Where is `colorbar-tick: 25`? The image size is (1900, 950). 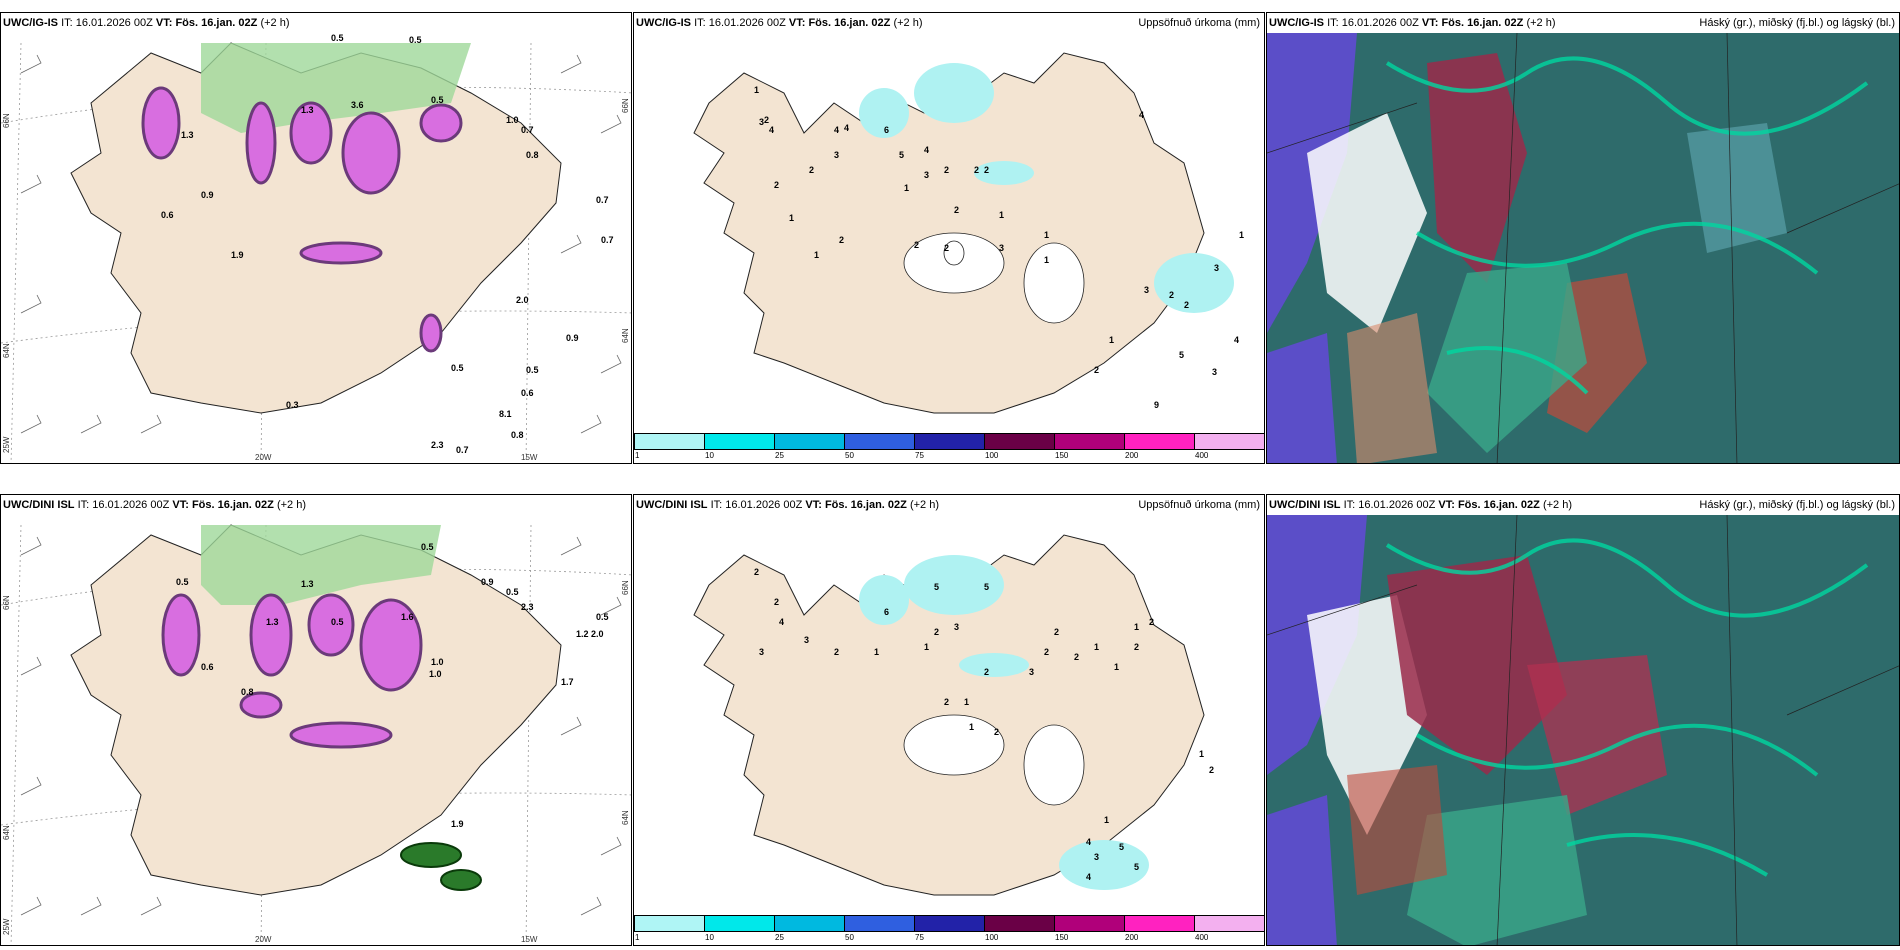
colorbar-tick: 25 is located at coordinates (779, 455).